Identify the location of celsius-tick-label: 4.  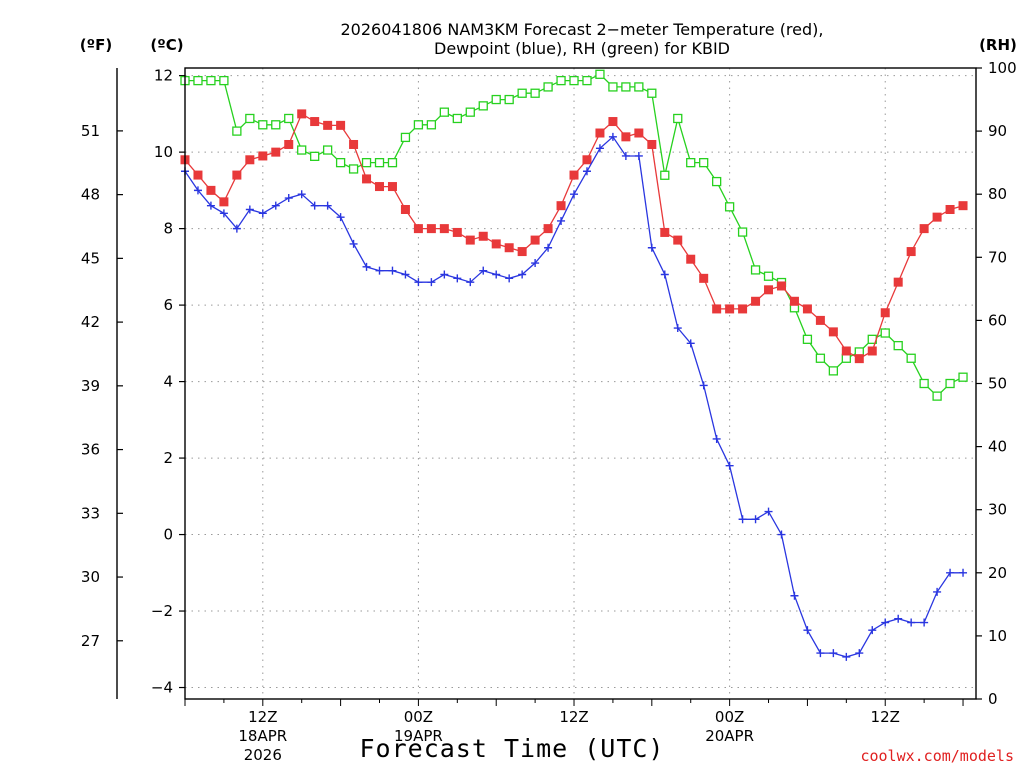
(168, 382).